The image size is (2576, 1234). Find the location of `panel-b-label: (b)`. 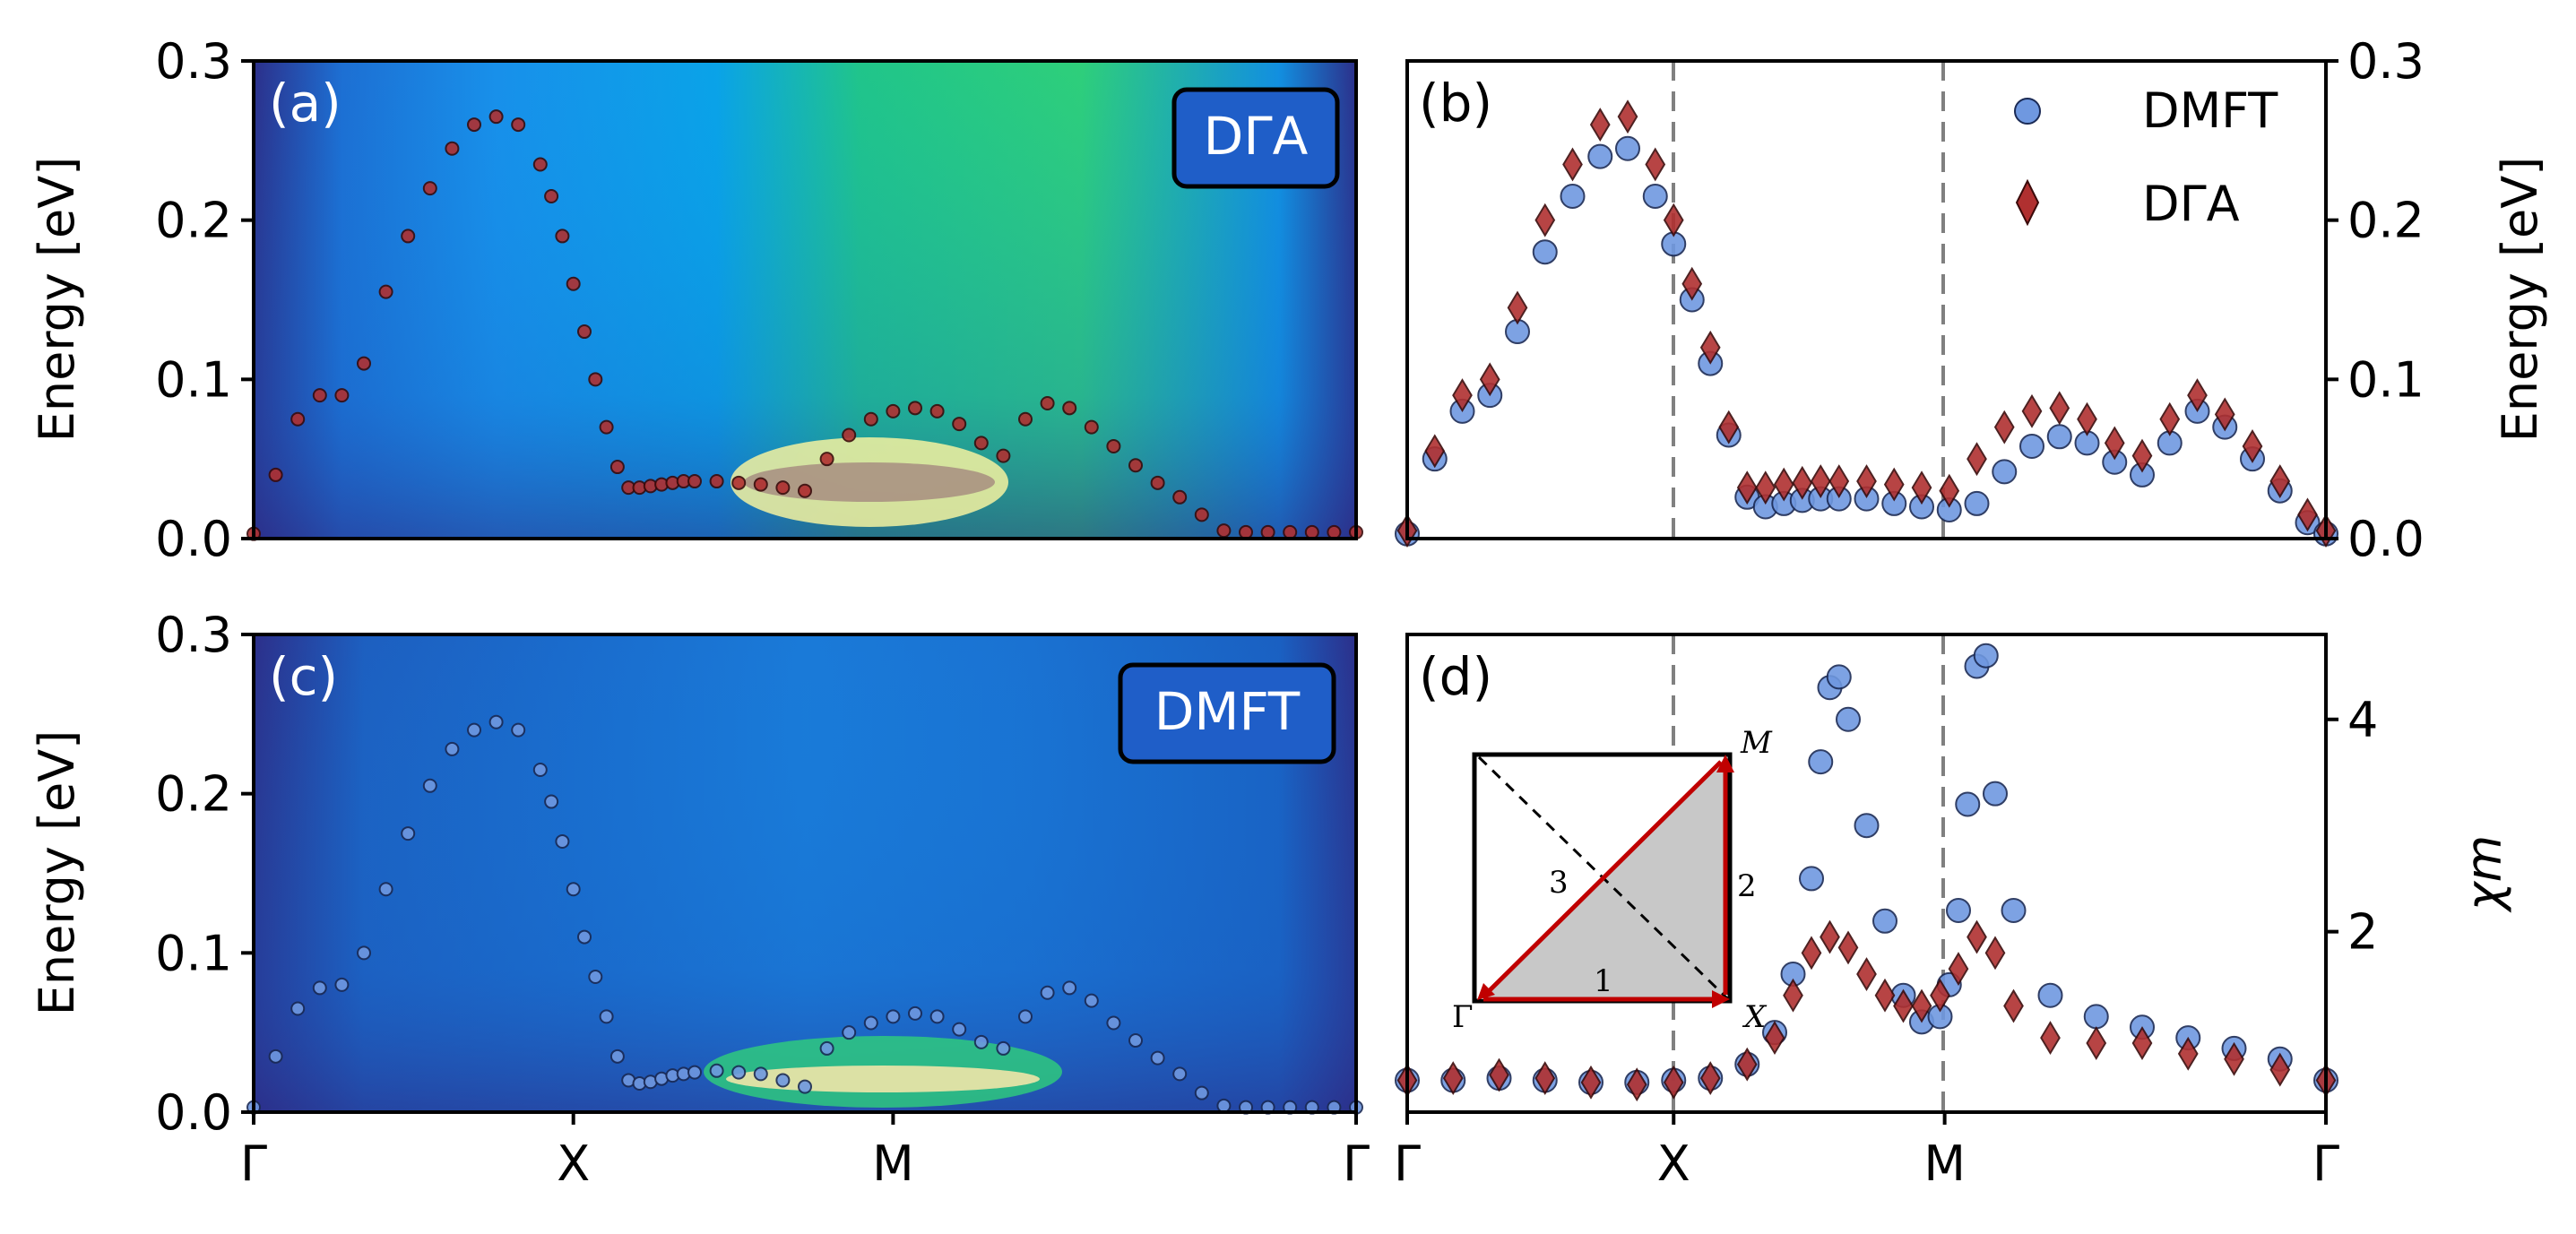

panel-b-label: (b) is located at coordinates (1455, 104).